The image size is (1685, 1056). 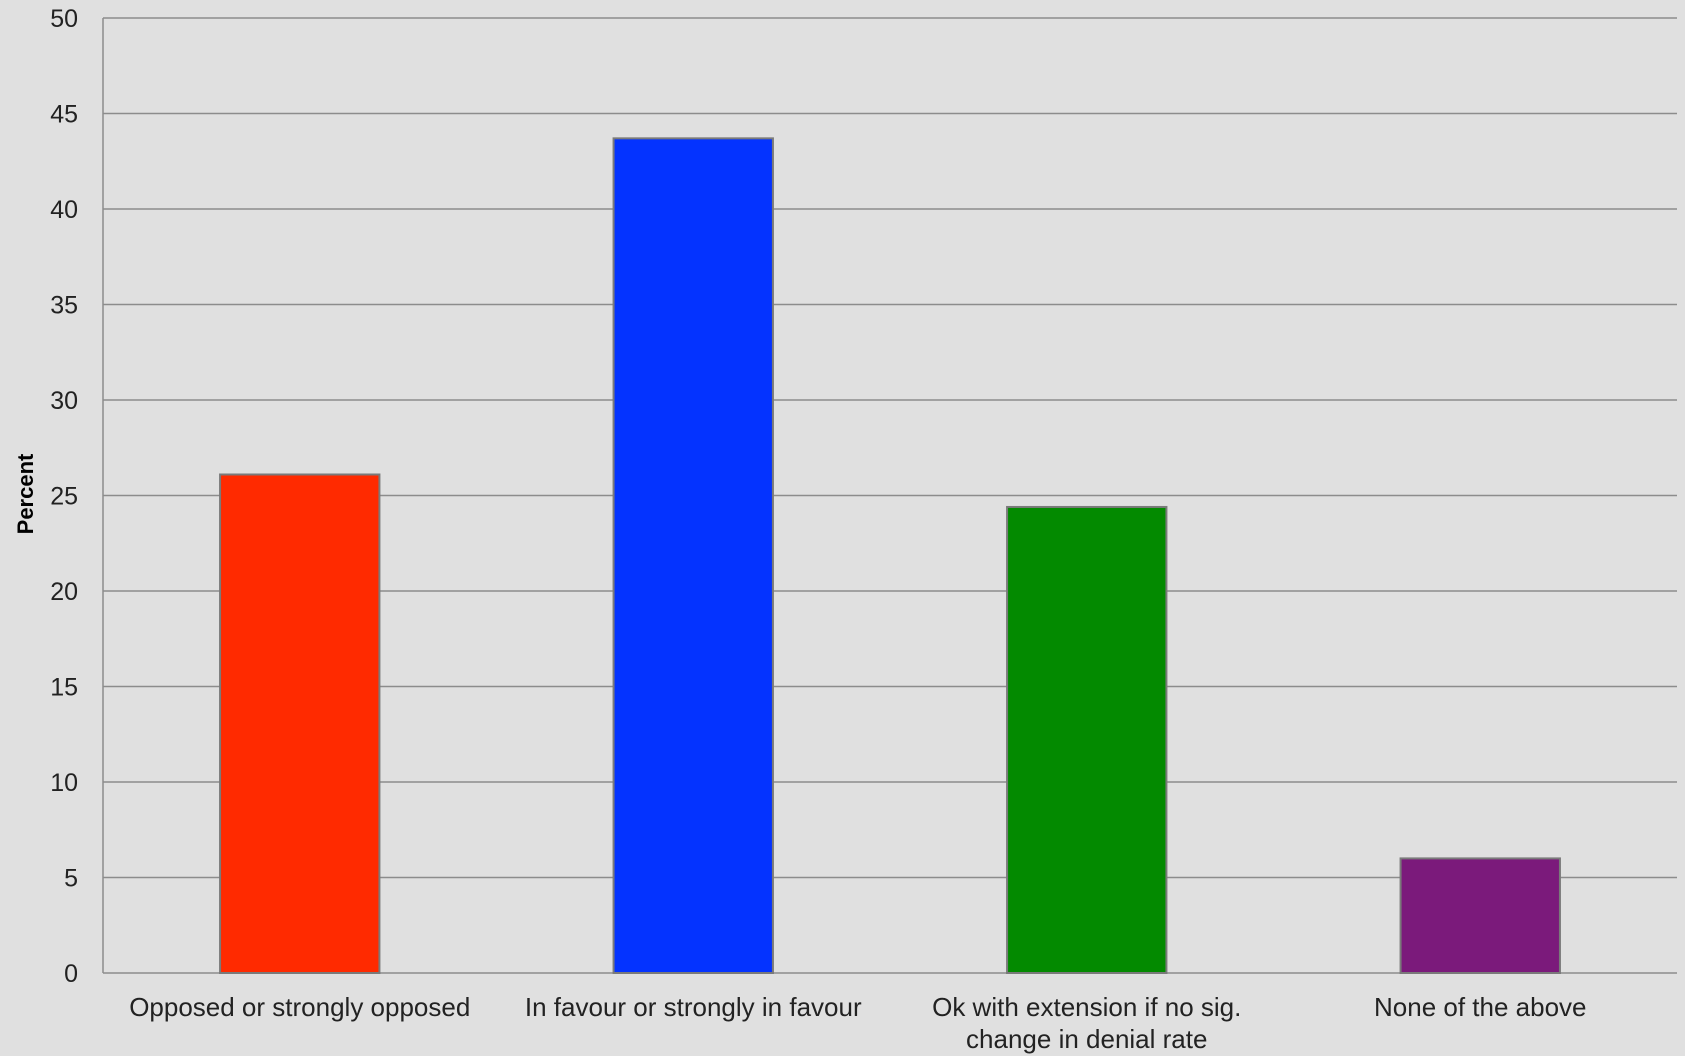 I want to click on y-tick-label: 25, so click(x=64, y=497).